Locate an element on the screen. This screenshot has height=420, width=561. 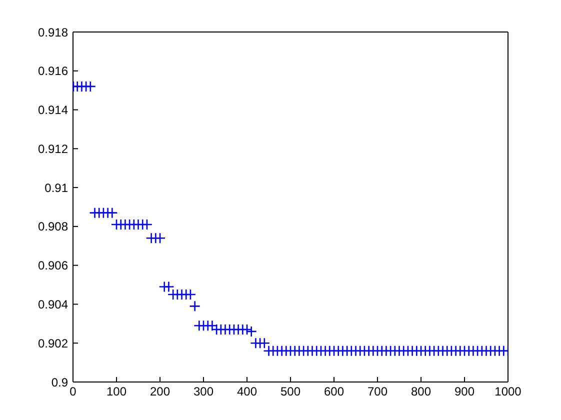
x-tick-label: 700 is located at coordinates (377, 391).